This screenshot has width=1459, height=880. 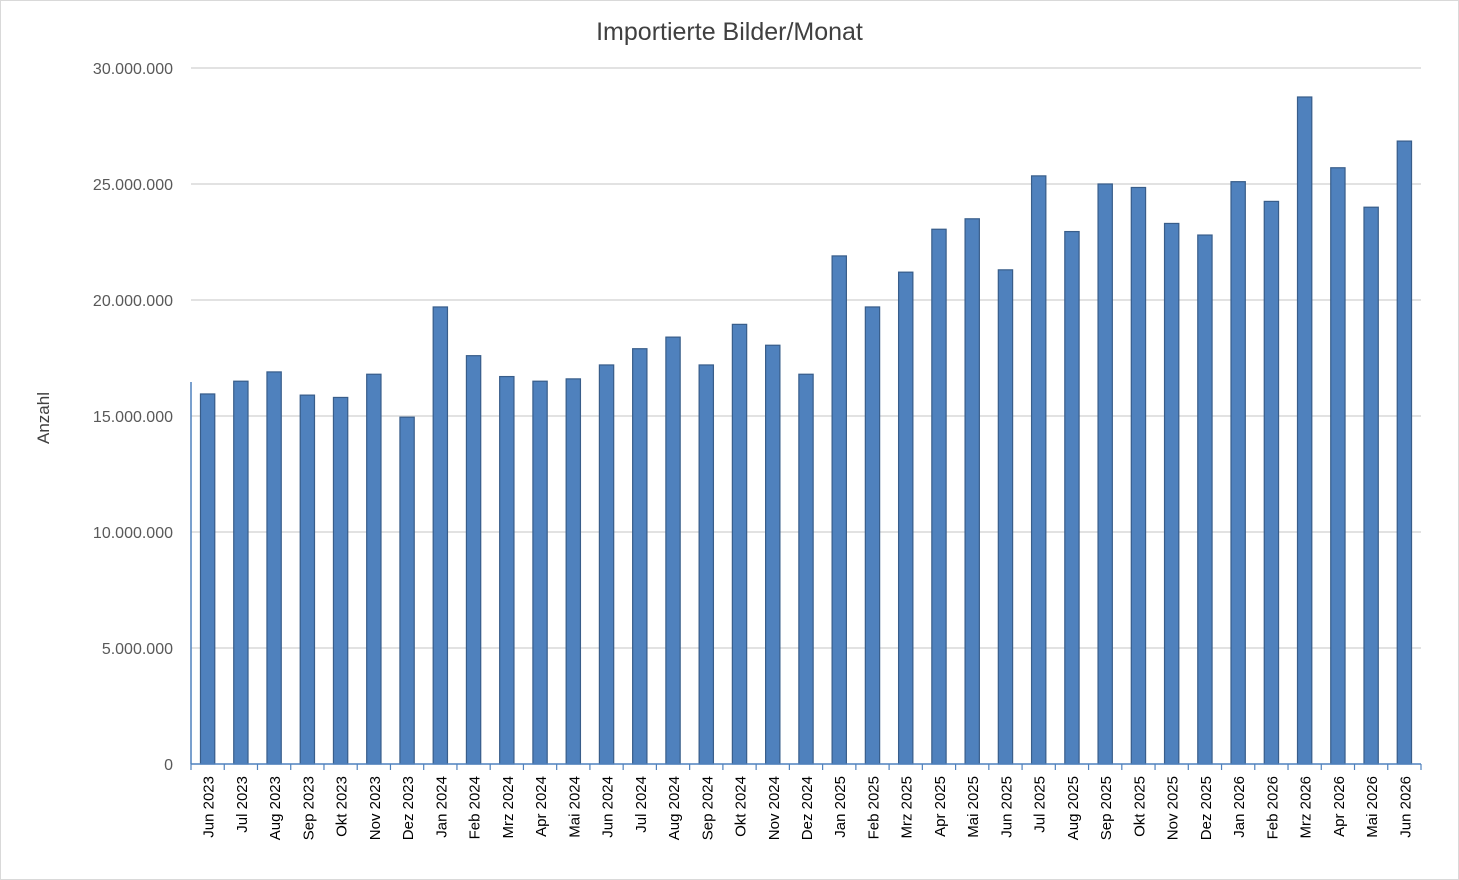 I want to click on x-tick-label: Mai 2025, so click(x=973, y=807).